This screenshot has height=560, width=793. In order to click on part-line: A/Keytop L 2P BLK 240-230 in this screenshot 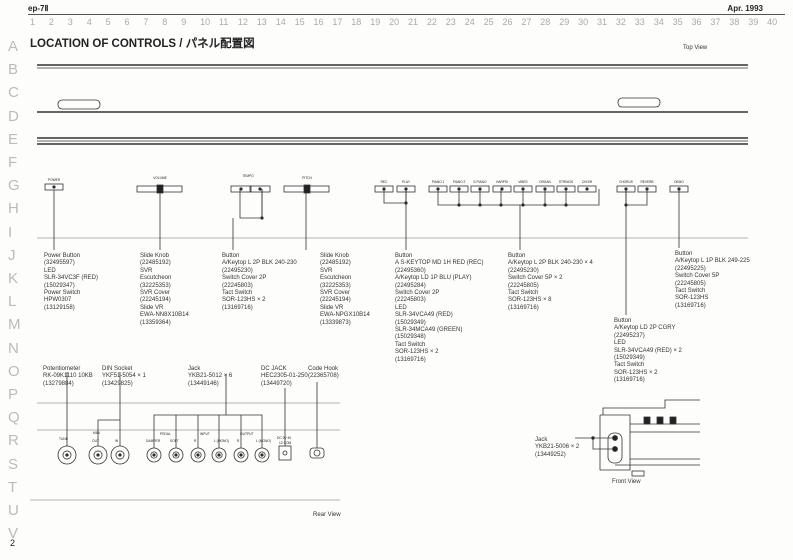, I will do `click(259, 263)`.